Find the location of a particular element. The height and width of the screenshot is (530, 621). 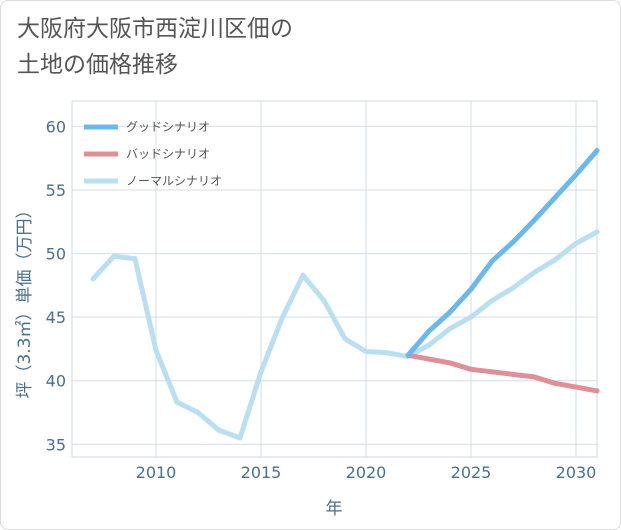

y-tick-label: 40 is located at coordinates (56, 381).